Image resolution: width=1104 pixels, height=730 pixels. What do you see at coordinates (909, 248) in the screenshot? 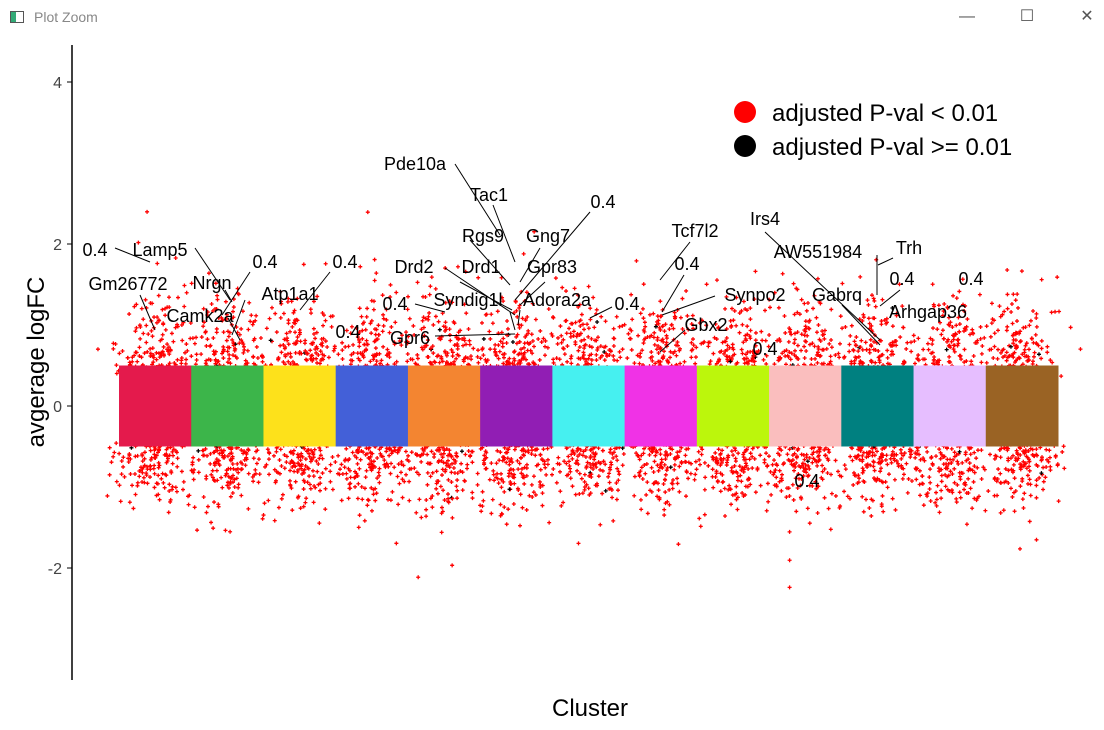
I see `gene-label: Trh` at bounding box center [909, 248].